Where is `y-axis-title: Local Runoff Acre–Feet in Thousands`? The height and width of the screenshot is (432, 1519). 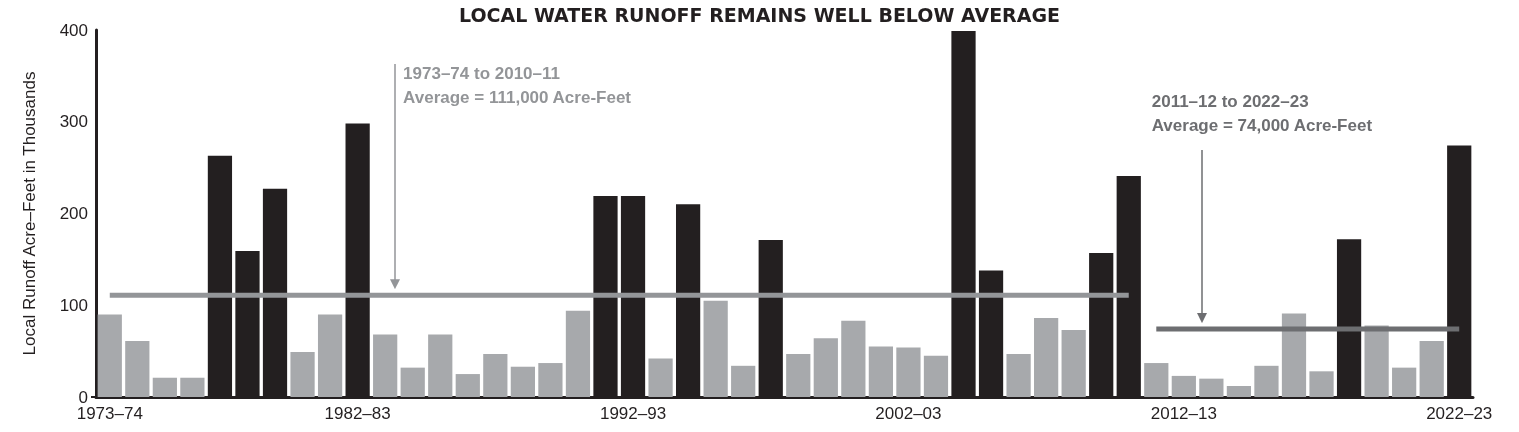
y-axis-title: Local Runoff Acre–Feet in Thousands is located at coordinates (29, 213).